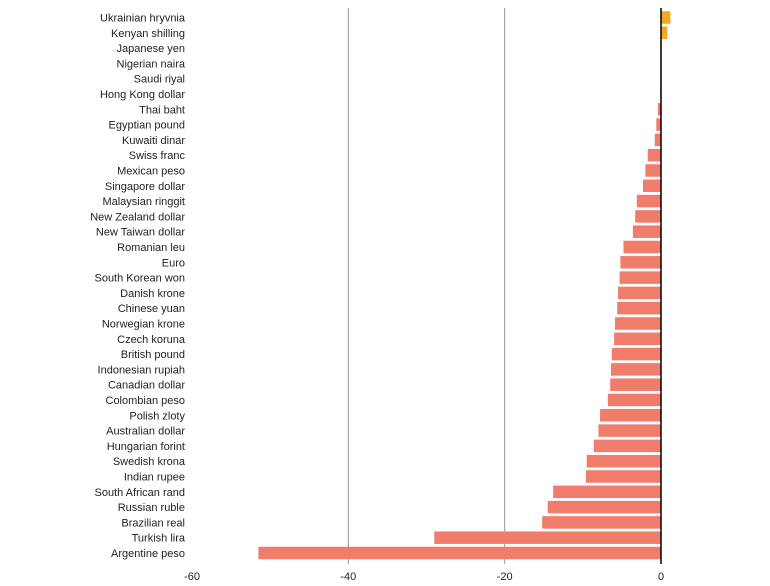 The height and width of the screenshot is (586, 770). I want to click on bar-kuwaiti-dinar, so click(657, 140).